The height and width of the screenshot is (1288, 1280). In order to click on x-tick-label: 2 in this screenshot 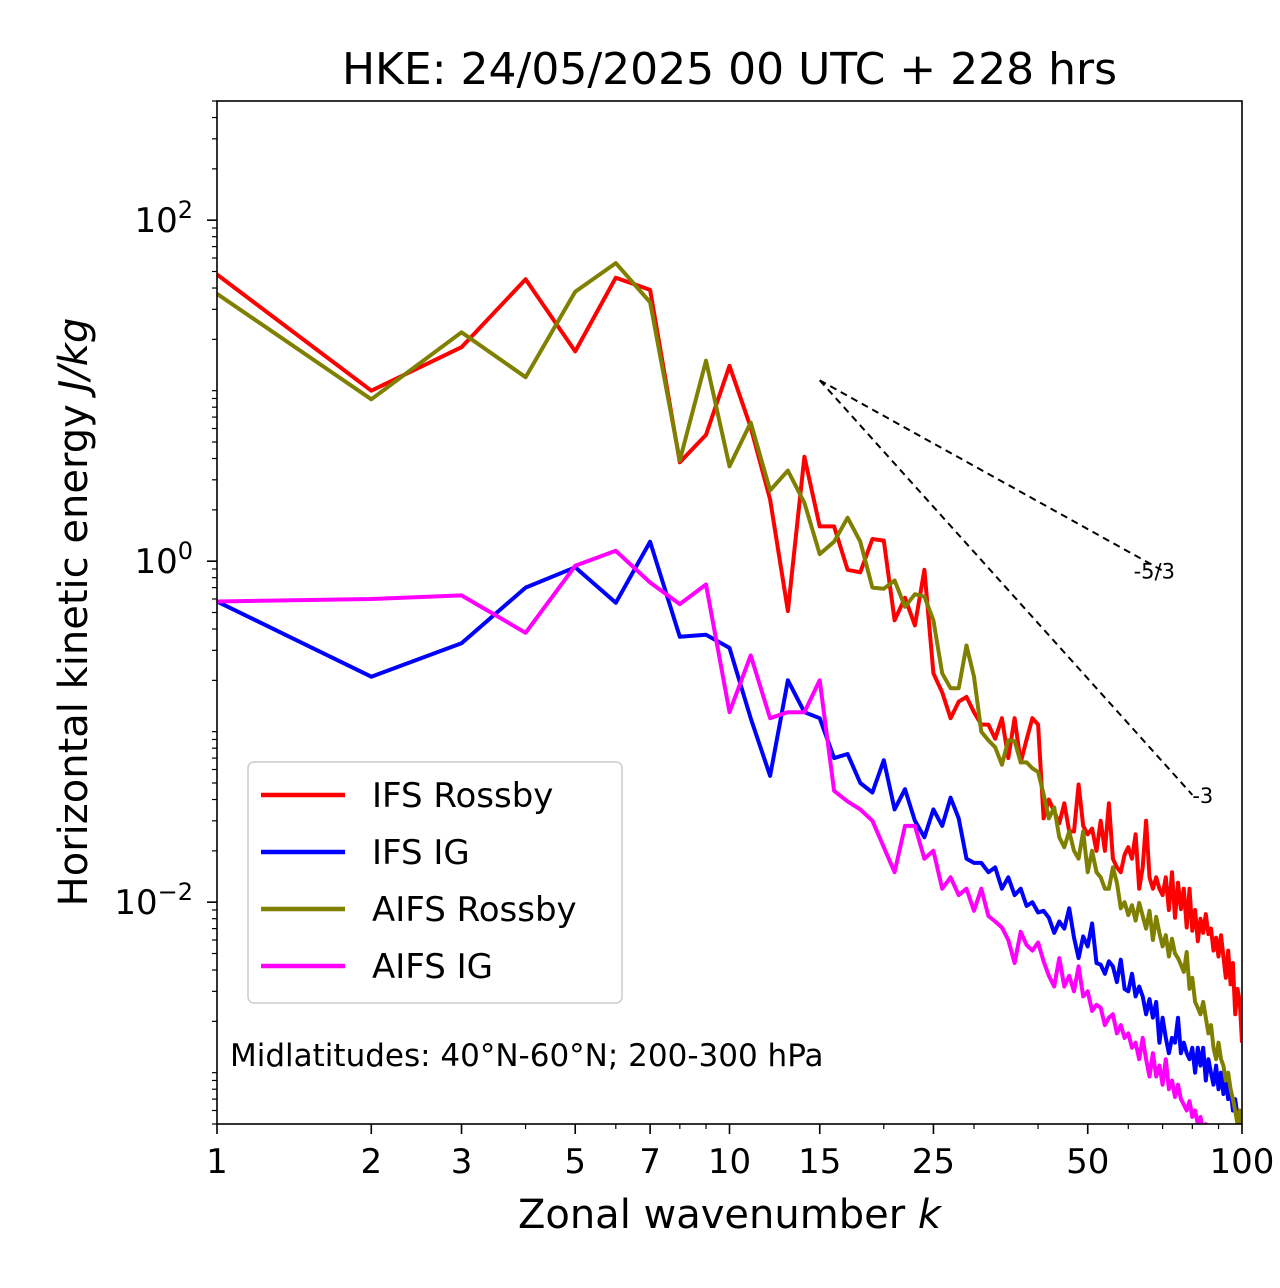, I will do `click(371, 1162)`.